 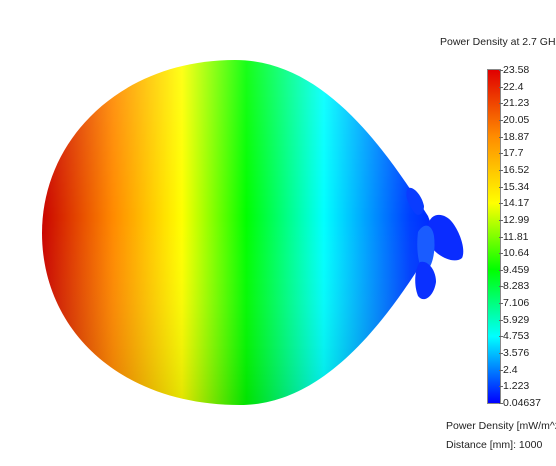 What do you see at coordinates (516, 119) in the screenshot?
I see `color-scale-tick-label: 20.05` at bounding box center [516, 119].